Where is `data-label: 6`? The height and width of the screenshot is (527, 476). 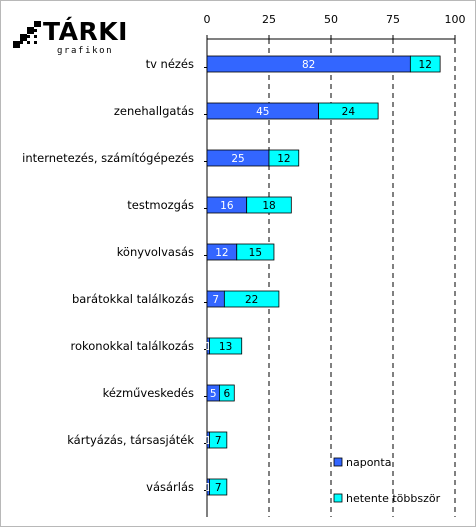 data-label: 6 is located at coordinates (226, 394).